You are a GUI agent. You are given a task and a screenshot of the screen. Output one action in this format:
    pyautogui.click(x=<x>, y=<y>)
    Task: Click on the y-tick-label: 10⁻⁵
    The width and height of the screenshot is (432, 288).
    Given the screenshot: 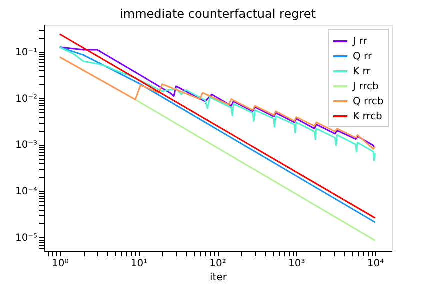 What is the action you would take?
    pyautogui.click(x=26, y=238)
    